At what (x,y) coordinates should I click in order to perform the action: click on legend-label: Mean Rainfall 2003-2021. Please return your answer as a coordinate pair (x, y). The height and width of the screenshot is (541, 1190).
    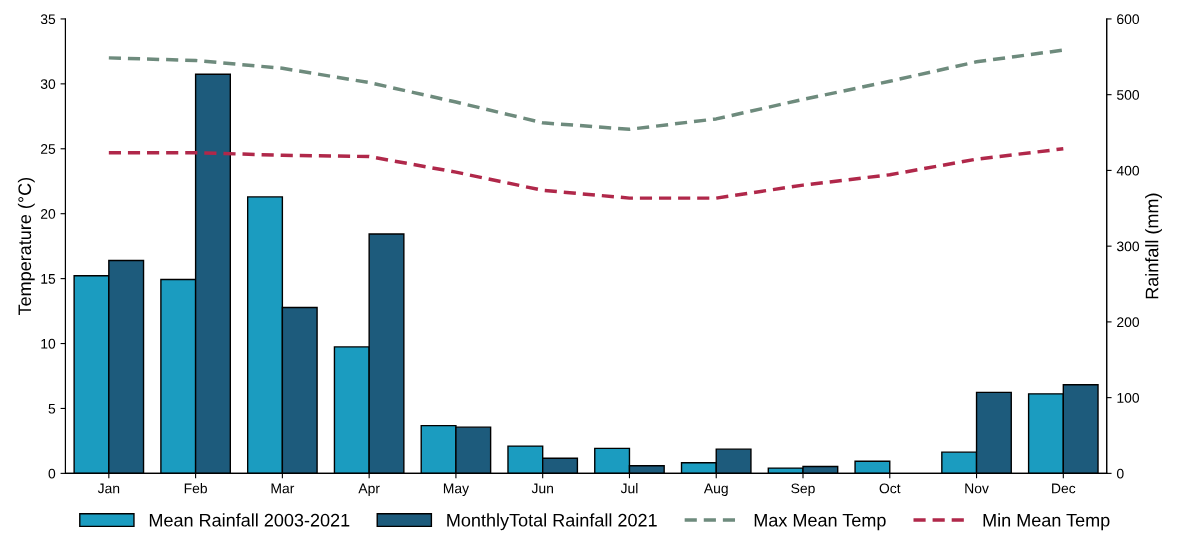
    Looking at the image, I should click on (249, 520).